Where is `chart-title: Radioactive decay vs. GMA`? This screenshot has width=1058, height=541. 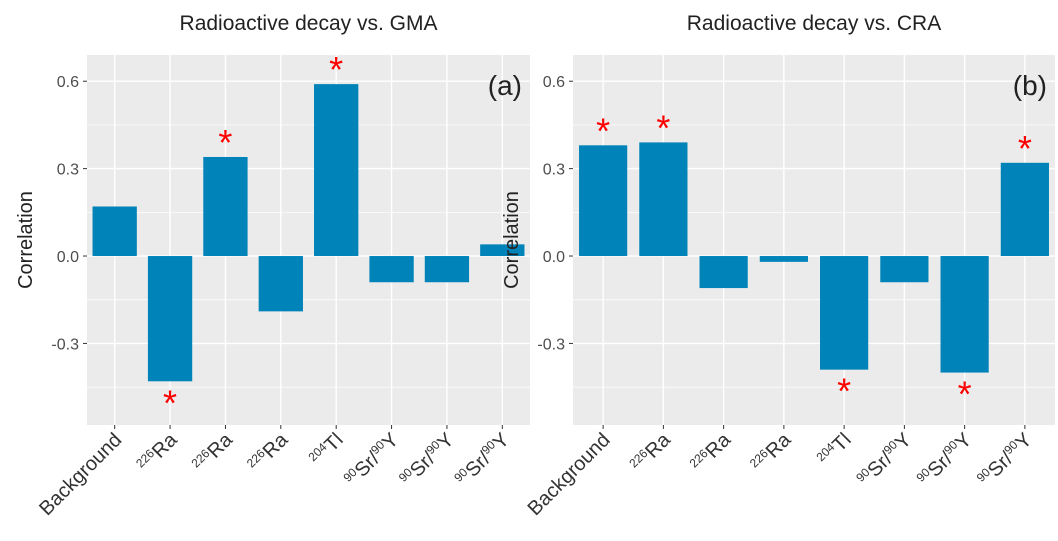
chart-title: Radioactive decay vs. GMA is located at coordinates (309, 23).